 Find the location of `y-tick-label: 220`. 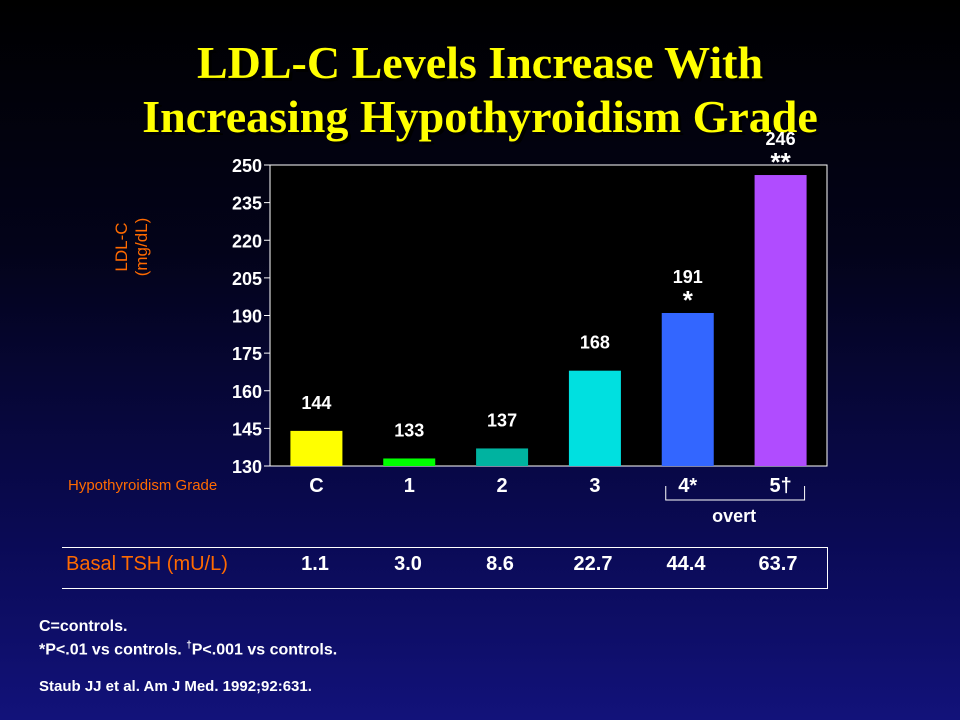

y-tick-label: 220 is located at coordinates (247, 241).